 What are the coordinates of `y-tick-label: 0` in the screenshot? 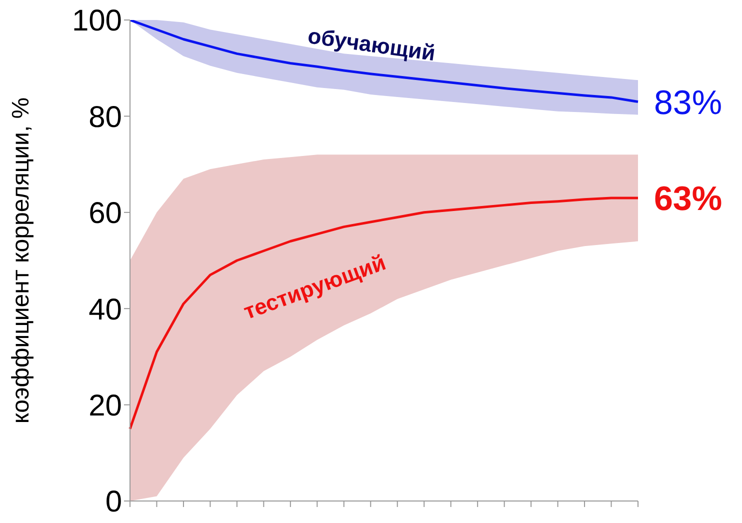 It's located at (113, 502).